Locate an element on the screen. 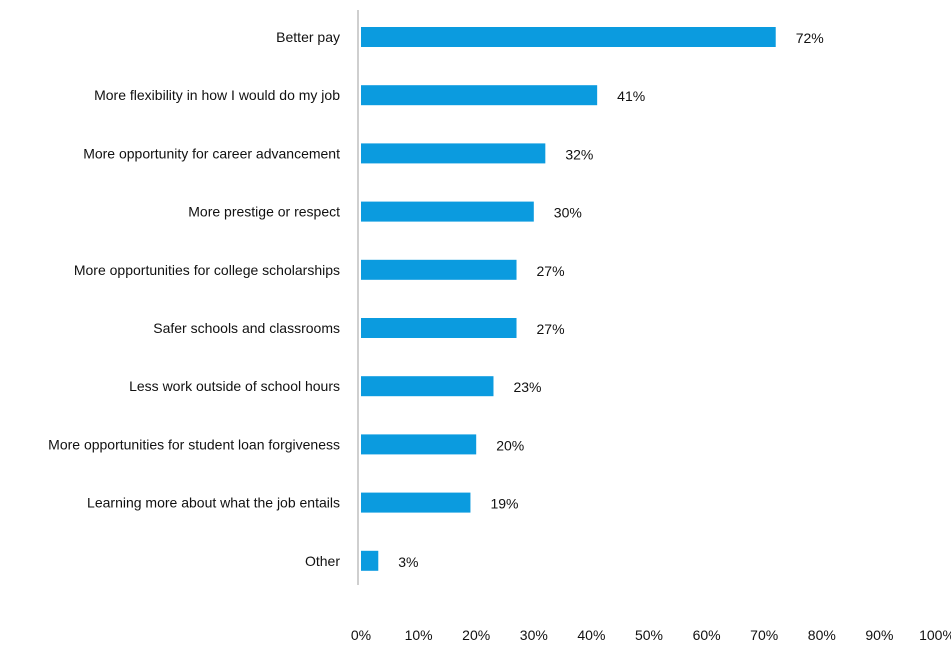 The image size is (951, 648). x-tick-label: 80% is located at coordinates (822, 635).